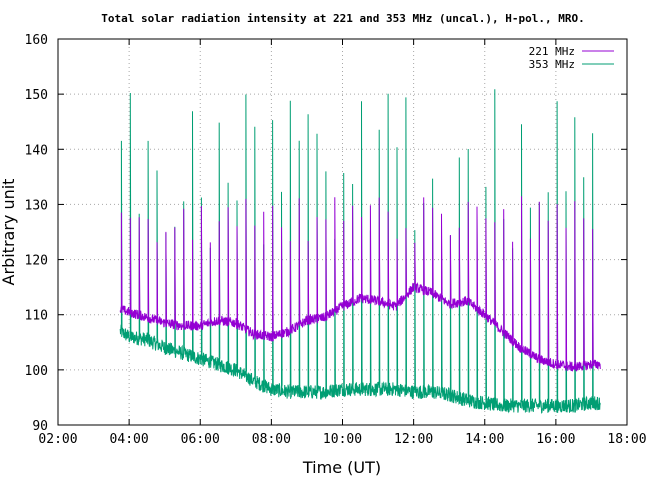 The width and height of the screenshot is (650, 485). Describe the element at coordinates (484, 439) in the screenshot. I see `x-tick-label: 14:00` at that location.